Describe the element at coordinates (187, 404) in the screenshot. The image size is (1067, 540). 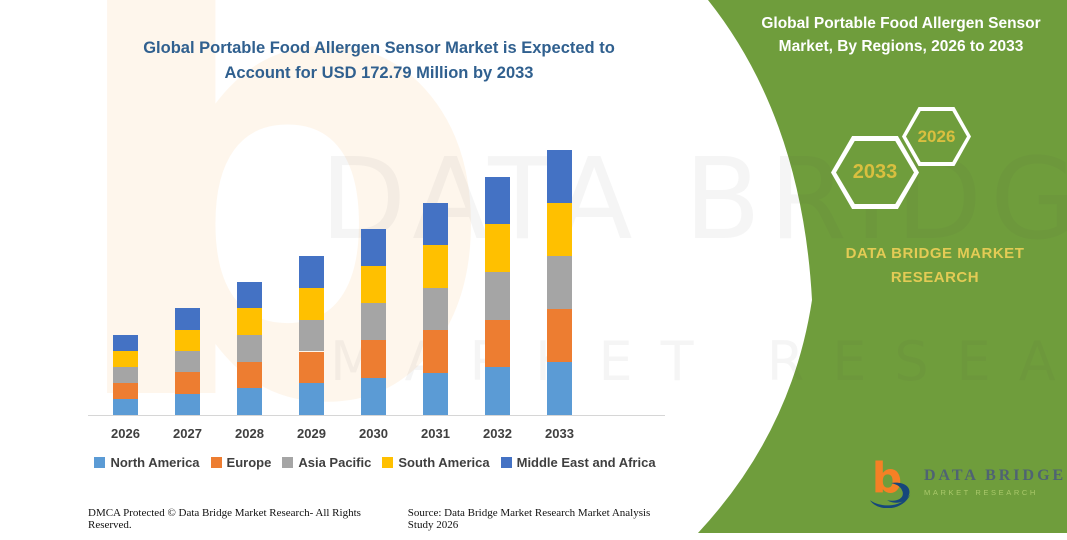
I see `bar-segment-north-america-2027` at that location.